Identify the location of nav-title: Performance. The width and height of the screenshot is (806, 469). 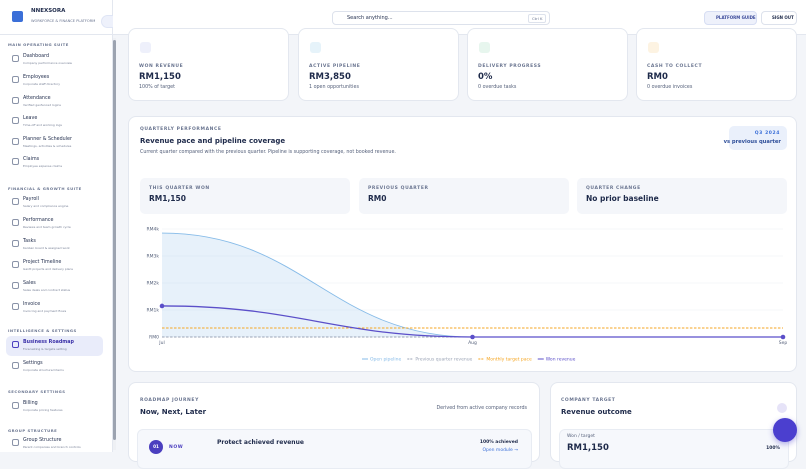
(38, 220).